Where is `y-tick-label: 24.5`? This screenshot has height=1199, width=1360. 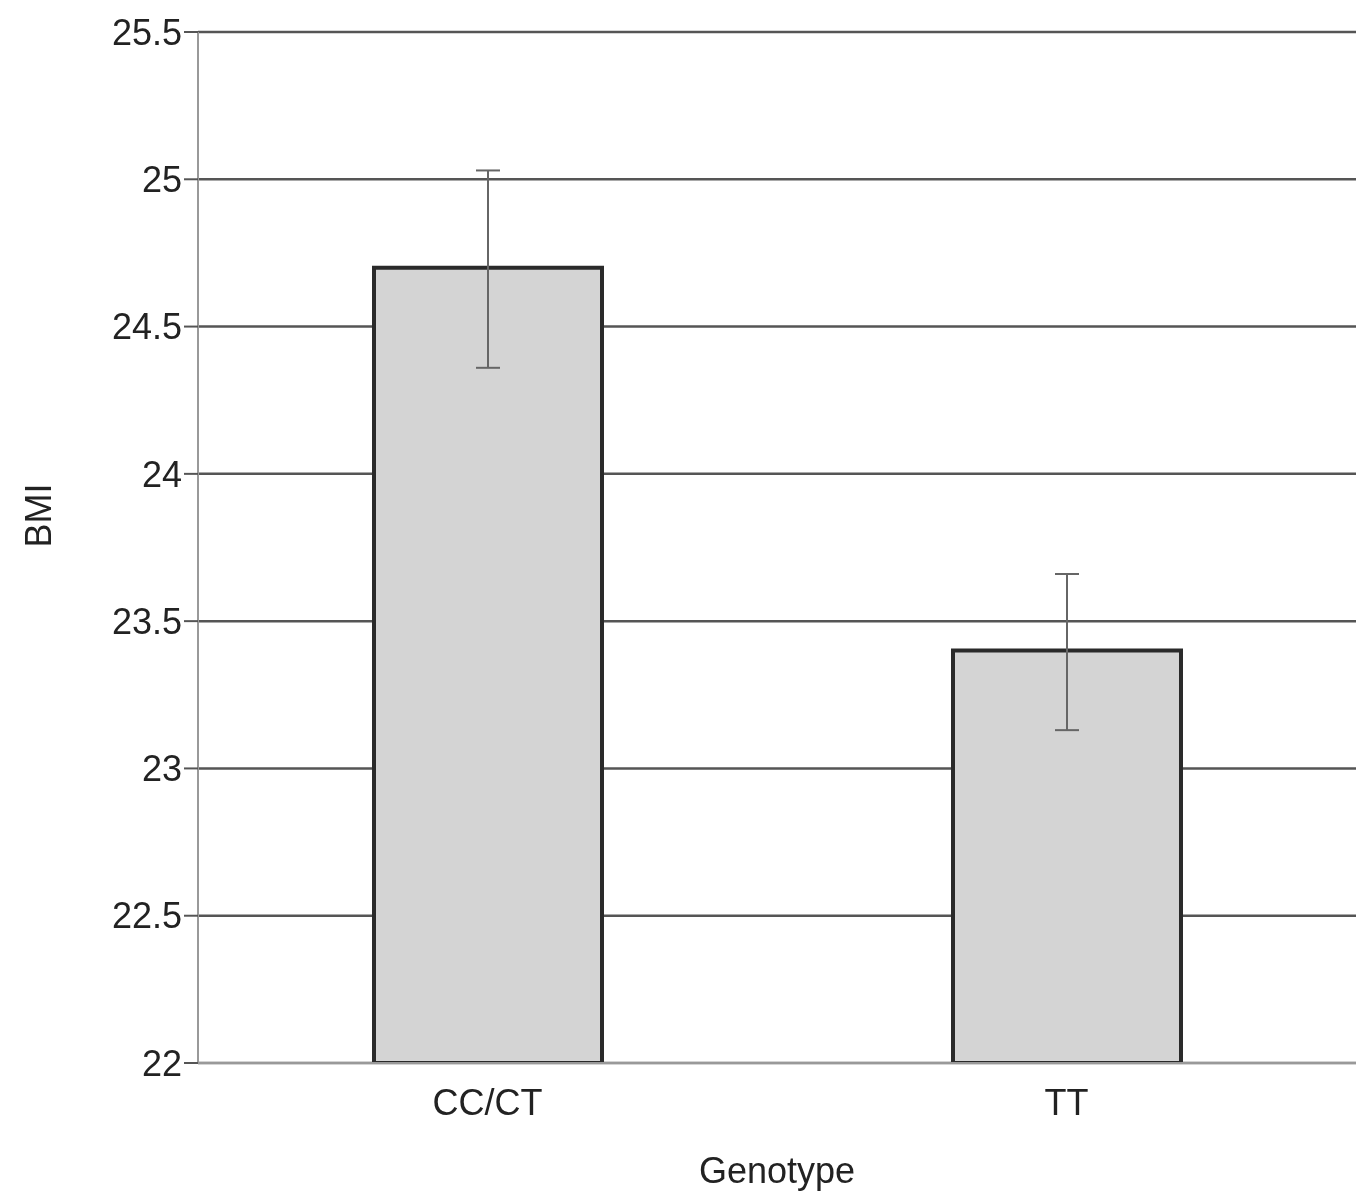 y-tick-label: 24.5 is located at coordinates (146, 327).